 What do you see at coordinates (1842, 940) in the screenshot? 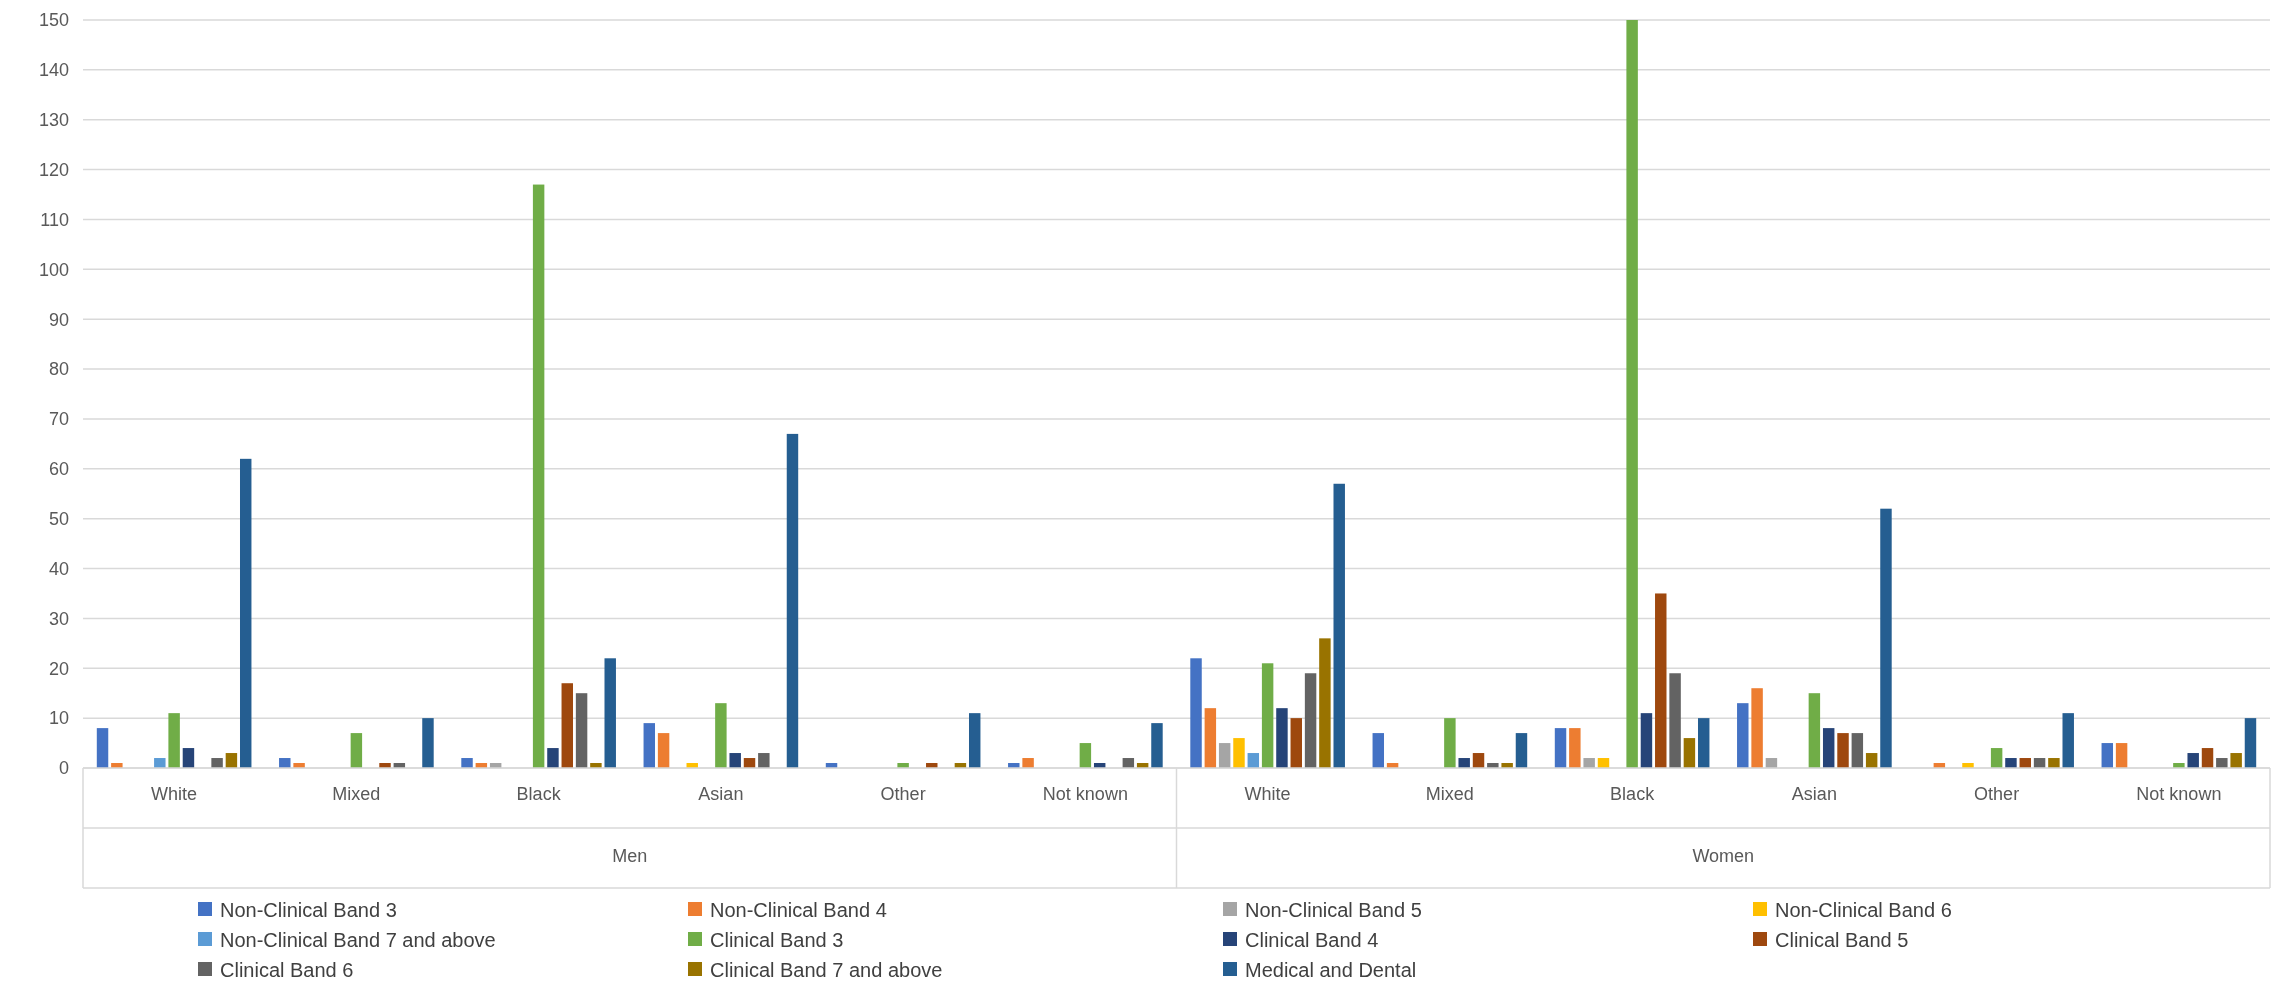
I see `legend-label: Clinical Band 5` at bounding box center [1842, 940].